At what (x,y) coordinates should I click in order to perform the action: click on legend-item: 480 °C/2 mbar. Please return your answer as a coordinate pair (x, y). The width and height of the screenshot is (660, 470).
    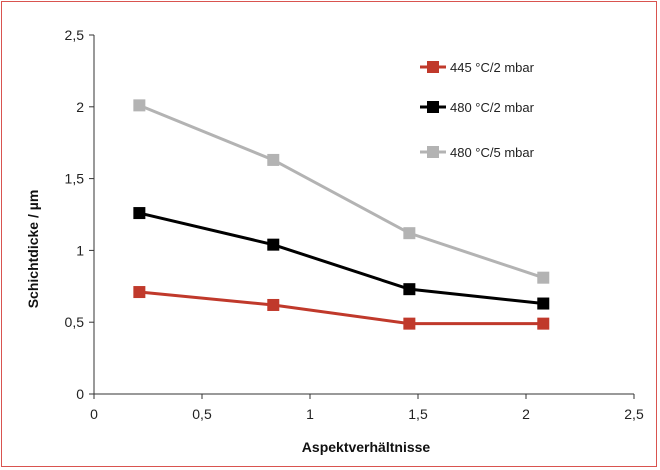
    Looking at the image, I should click on (477, 107).